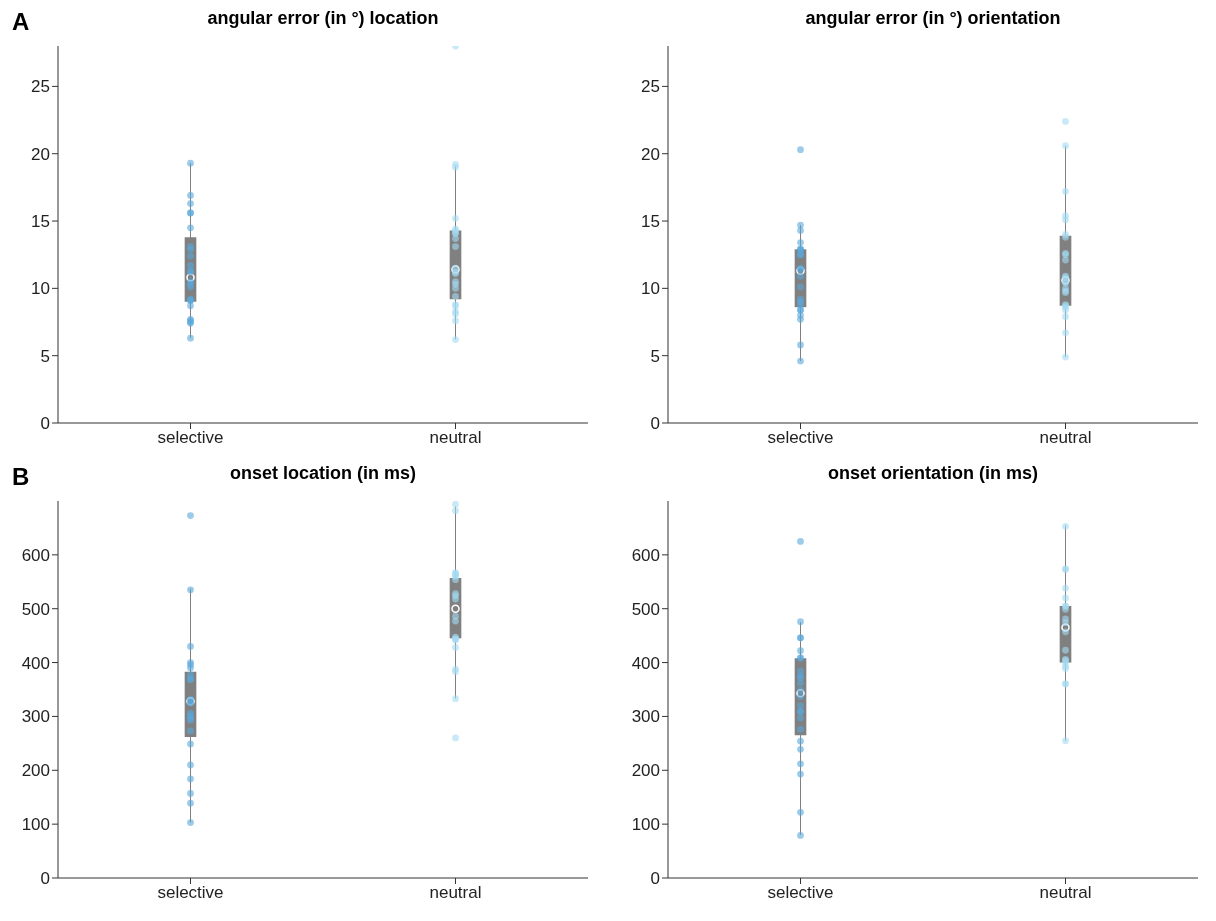 This screenshot has width=1216, height=921. What do you see at coordinates (323, 18) in the screenshot?
I see `chart-title: angular error (in °) location` at bounding box center [323, 18].